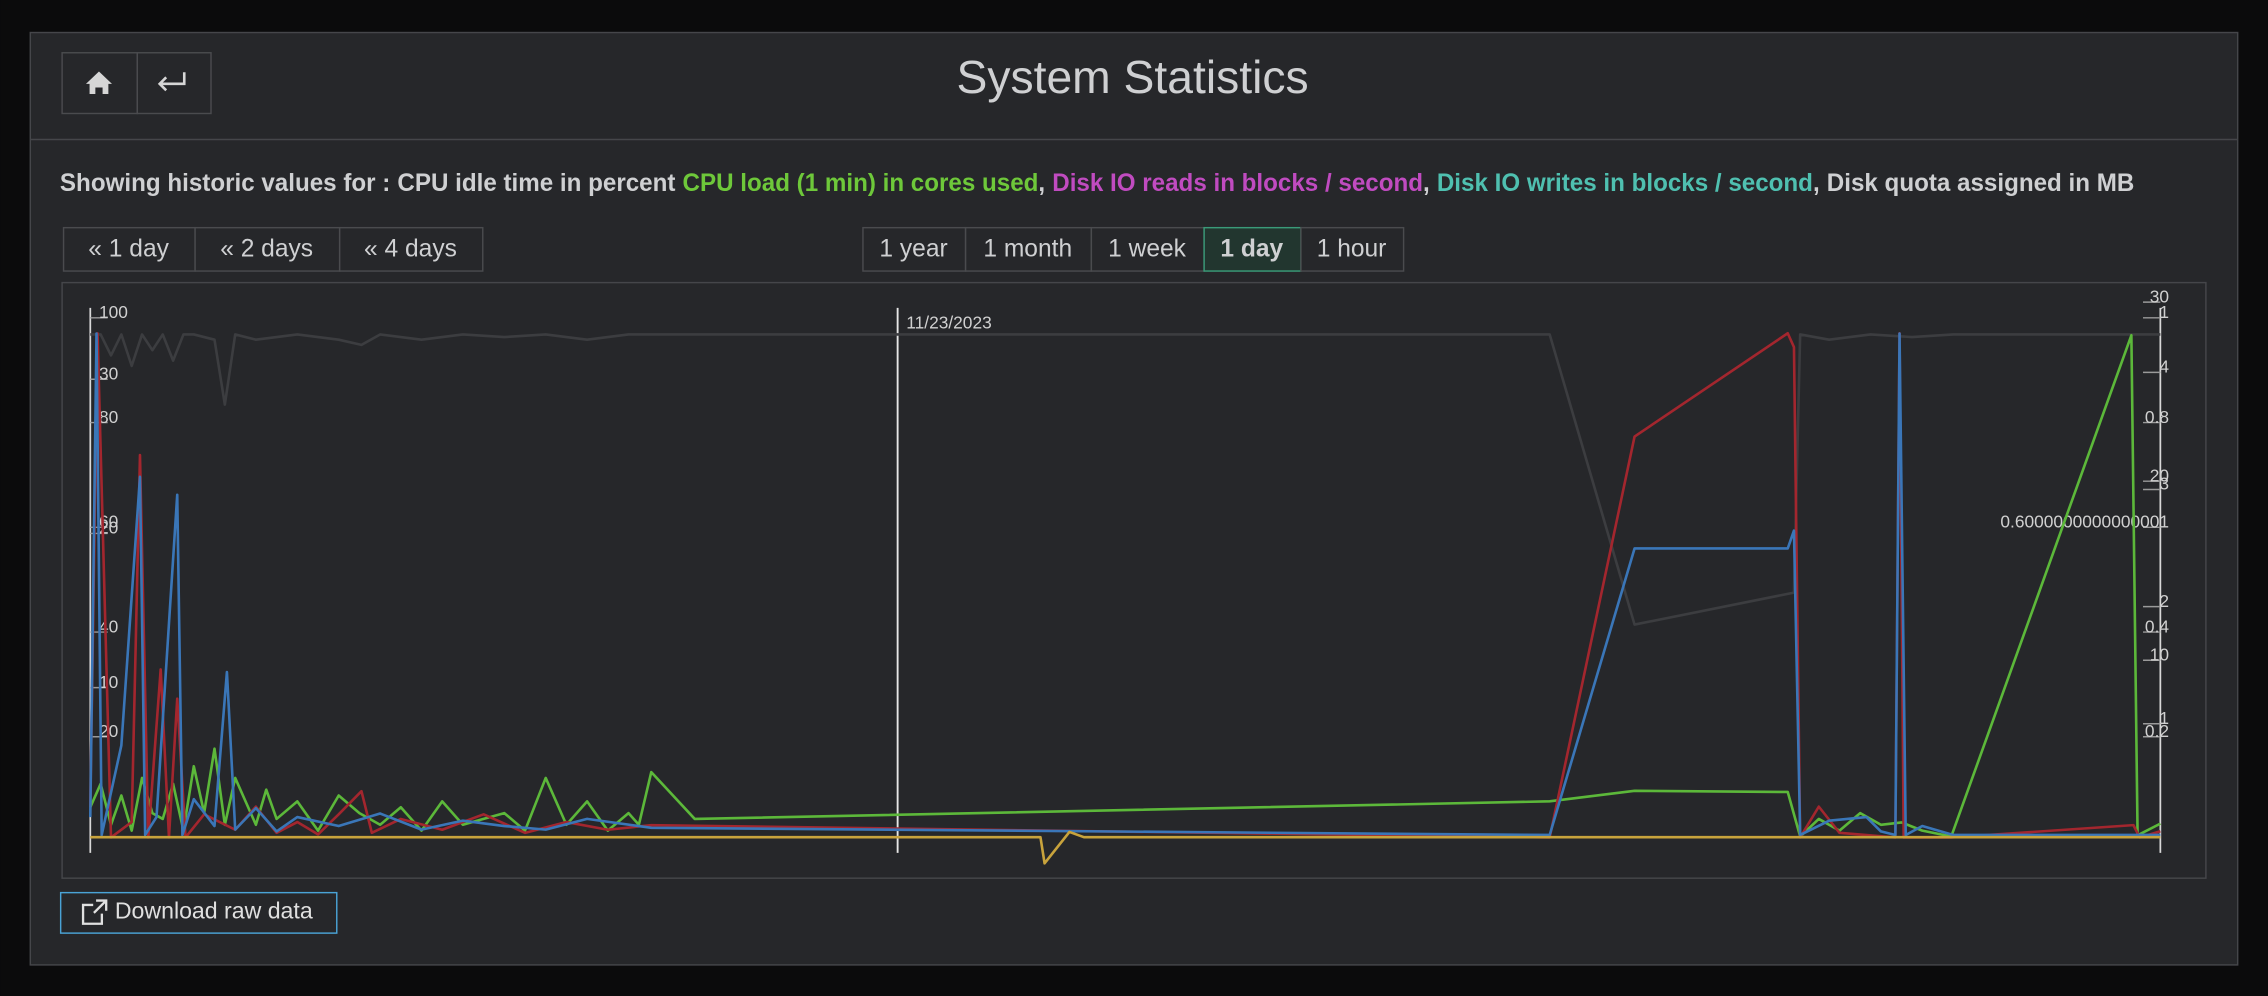  I want to click on back-button, so click(174, 83).